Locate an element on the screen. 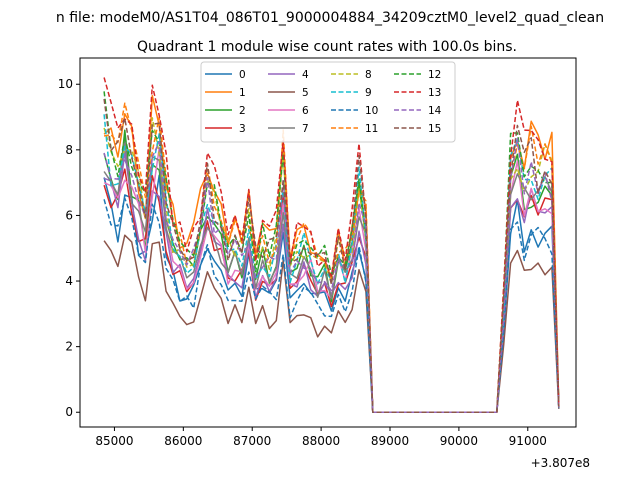  y-tick-label: 0 is located at coordinates (69, 412).